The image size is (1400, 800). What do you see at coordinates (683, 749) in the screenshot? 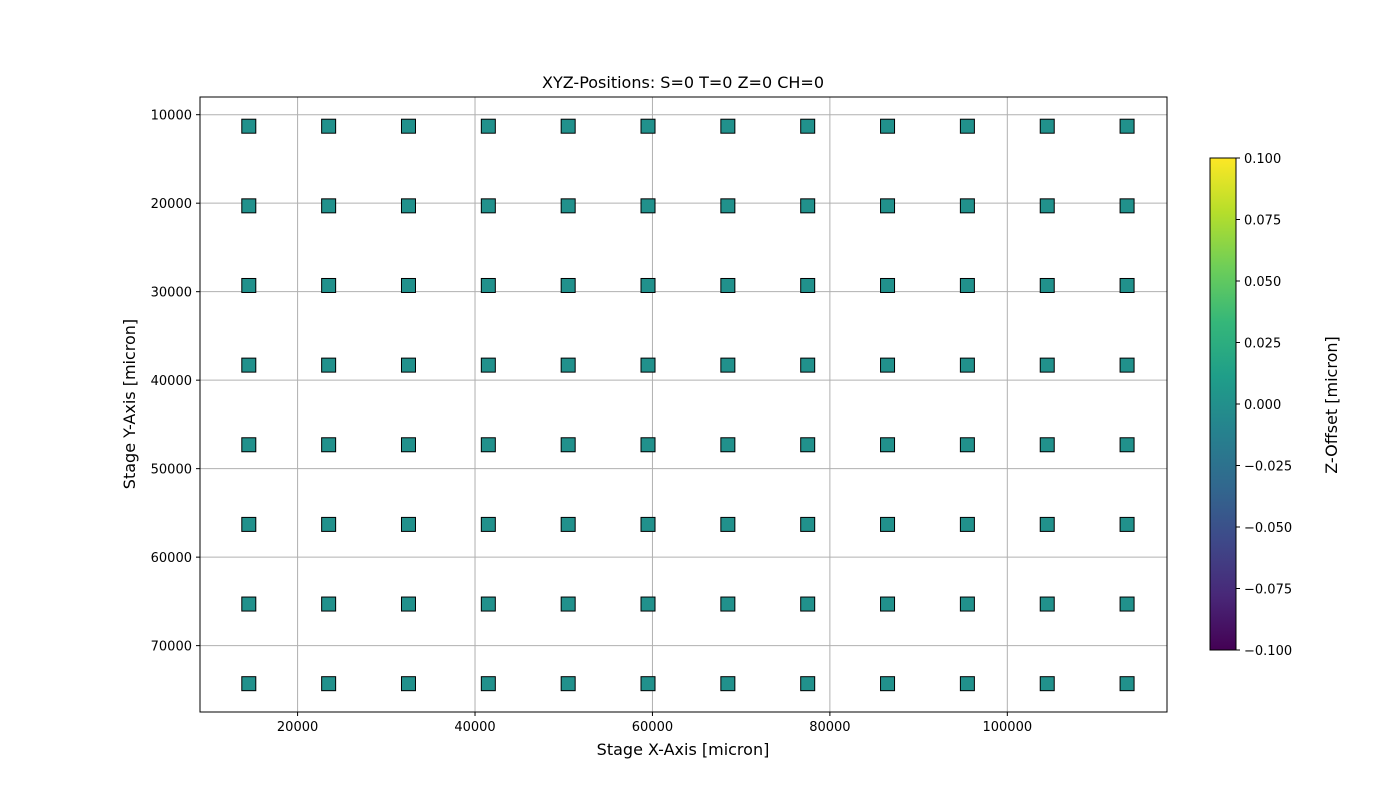
I see `x-axis-label: Stage X-Axis [micron]` at bounding box center [683, 749].